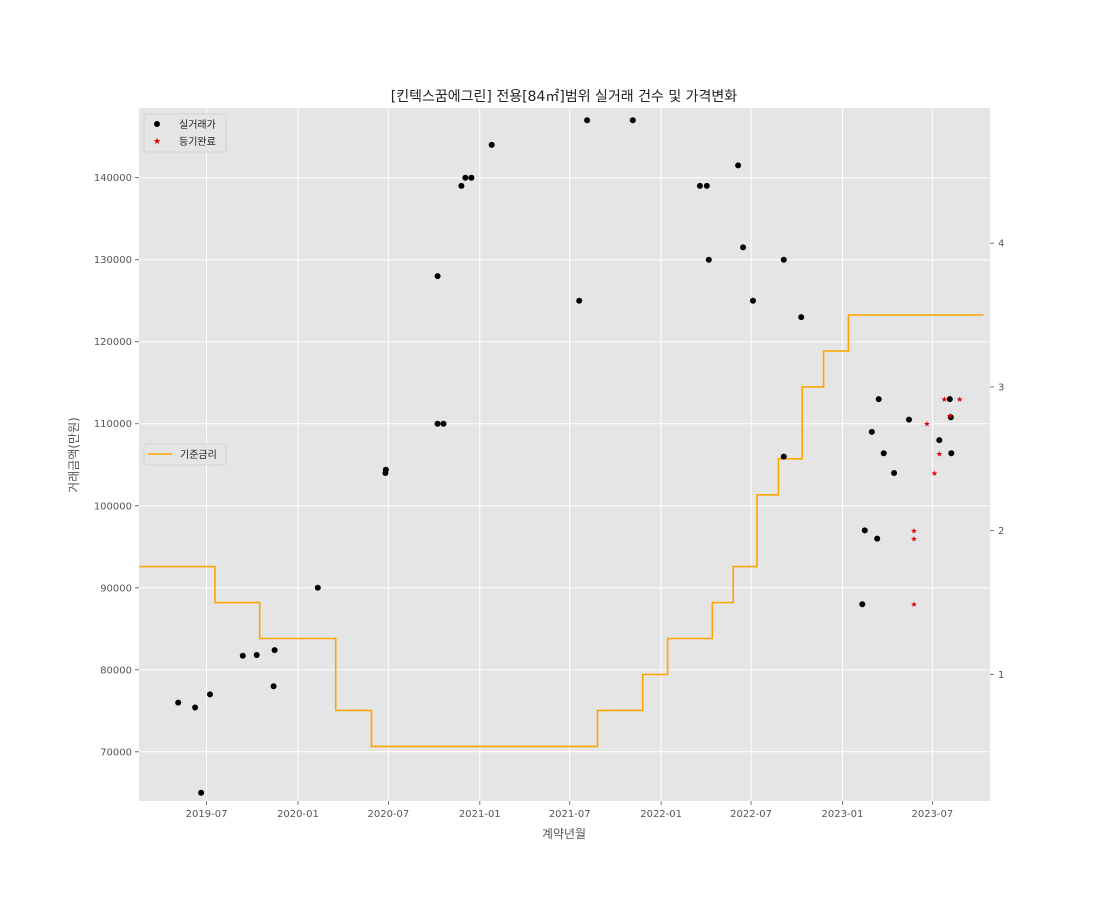 This screenshot has height=900, width=1100. Describe the element at coordinates (298, 814) in the screenshot. I see `x-tick-label: 2020-01` at that location.